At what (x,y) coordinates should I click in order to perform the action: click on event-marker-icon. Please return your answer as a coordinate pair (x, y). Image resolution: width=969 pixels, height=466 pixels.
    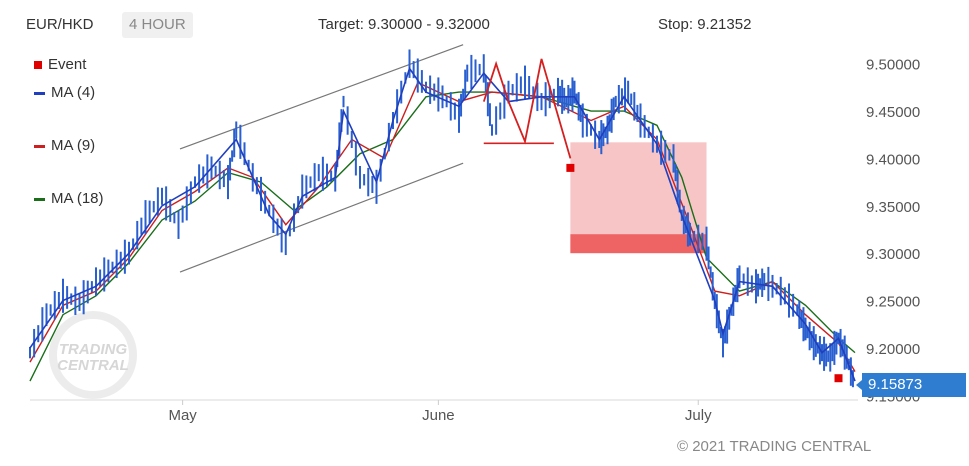
    Looking at the image, I should click on (38, 65).